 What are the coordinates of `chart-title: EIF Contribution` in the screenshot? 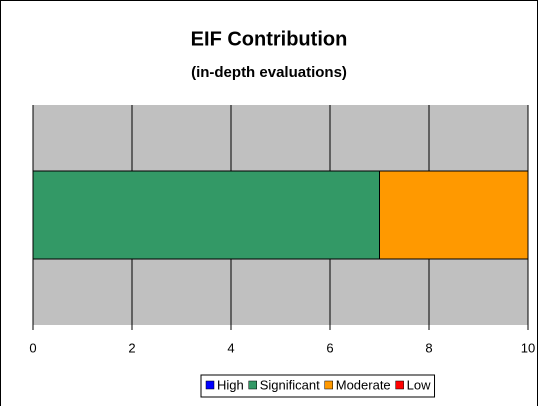 It's located at (269, 39).